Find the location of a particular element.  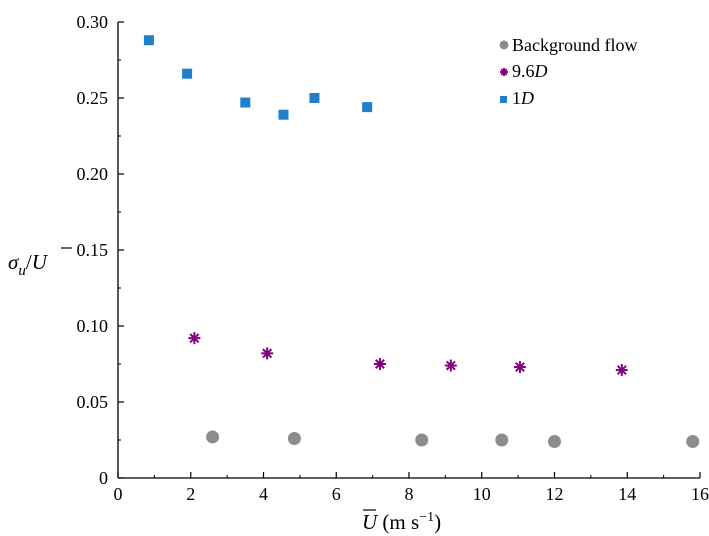

x-tick-label: 4 is located at coordinates (263, 494).